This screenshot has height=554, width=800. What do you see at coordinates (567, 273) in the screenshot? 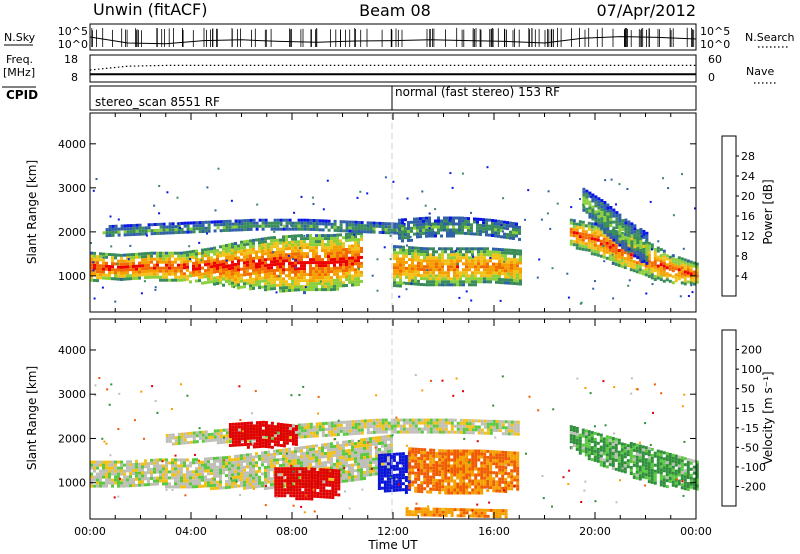
I see `power-speck` at bounding box center [567, 273].